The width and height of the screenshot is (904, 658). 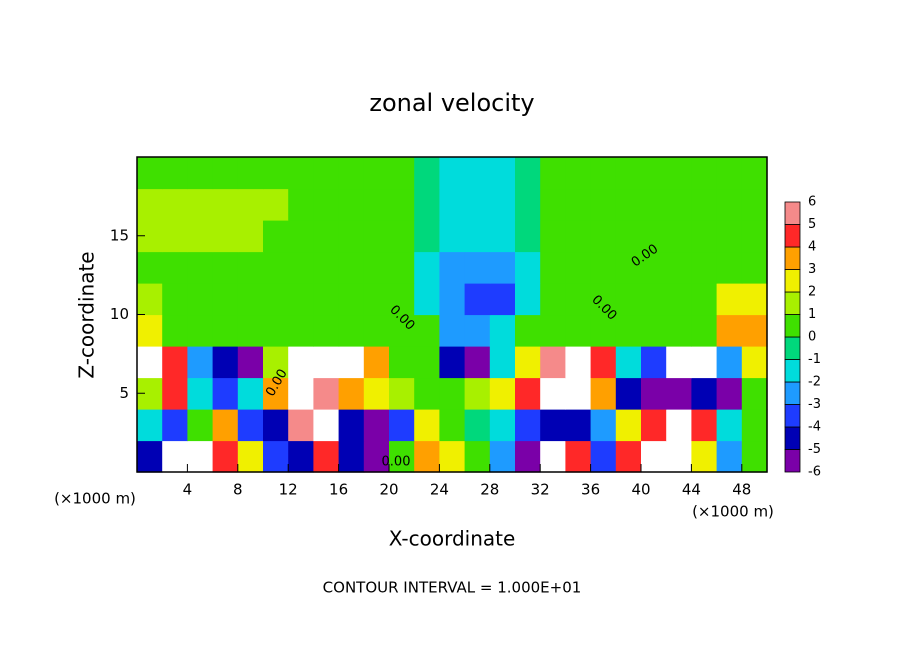 What do you see at coordinates (396, 462) in the screenshot?
I see `contour-label: 0.00` at bounding box center [396, 462].